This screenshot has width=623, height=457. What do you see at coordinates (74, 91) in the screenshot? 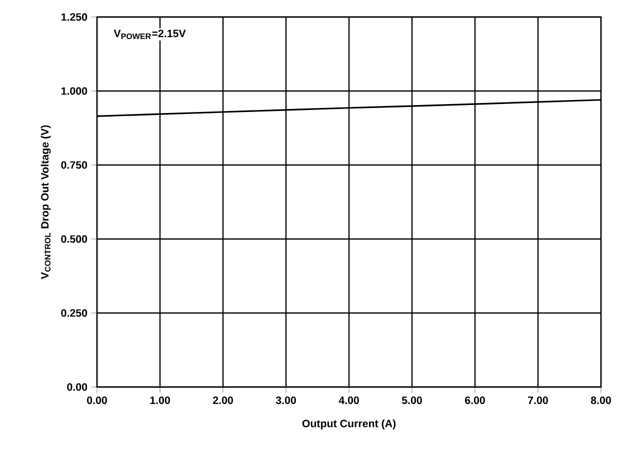
I see `y-tick-label: 1.000` at bounding box center [74, 91].